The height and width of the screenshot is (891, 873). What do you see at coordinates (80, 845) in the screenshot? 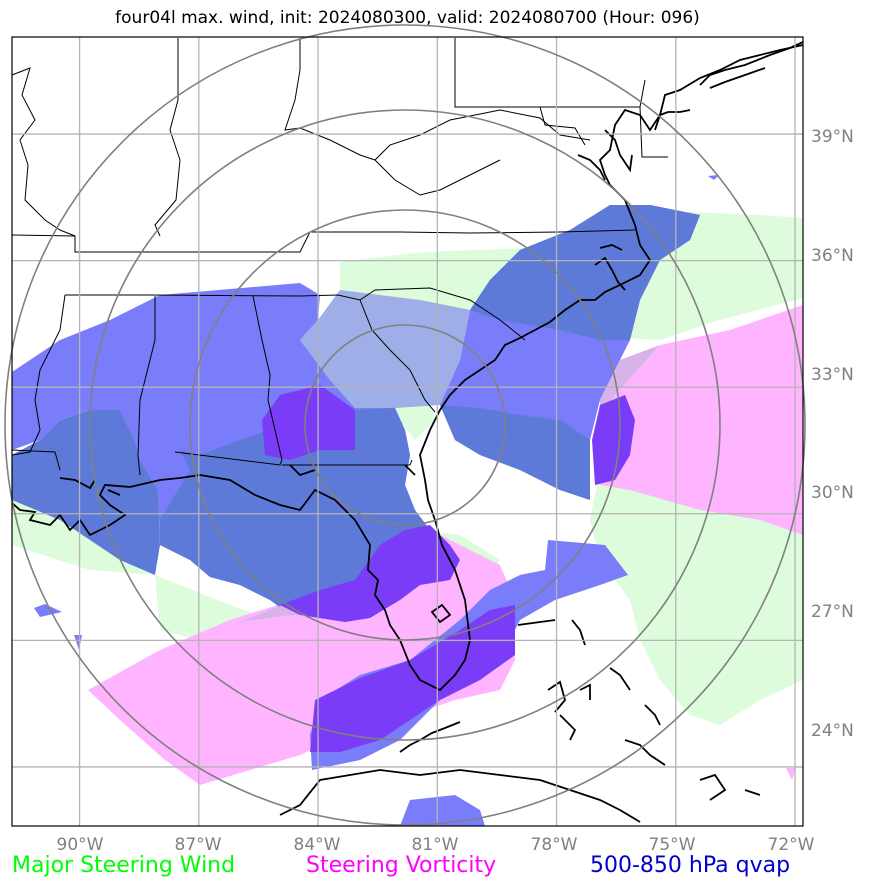
I see `lon-tick-label: 90°W` at bounding box center [80, 845].